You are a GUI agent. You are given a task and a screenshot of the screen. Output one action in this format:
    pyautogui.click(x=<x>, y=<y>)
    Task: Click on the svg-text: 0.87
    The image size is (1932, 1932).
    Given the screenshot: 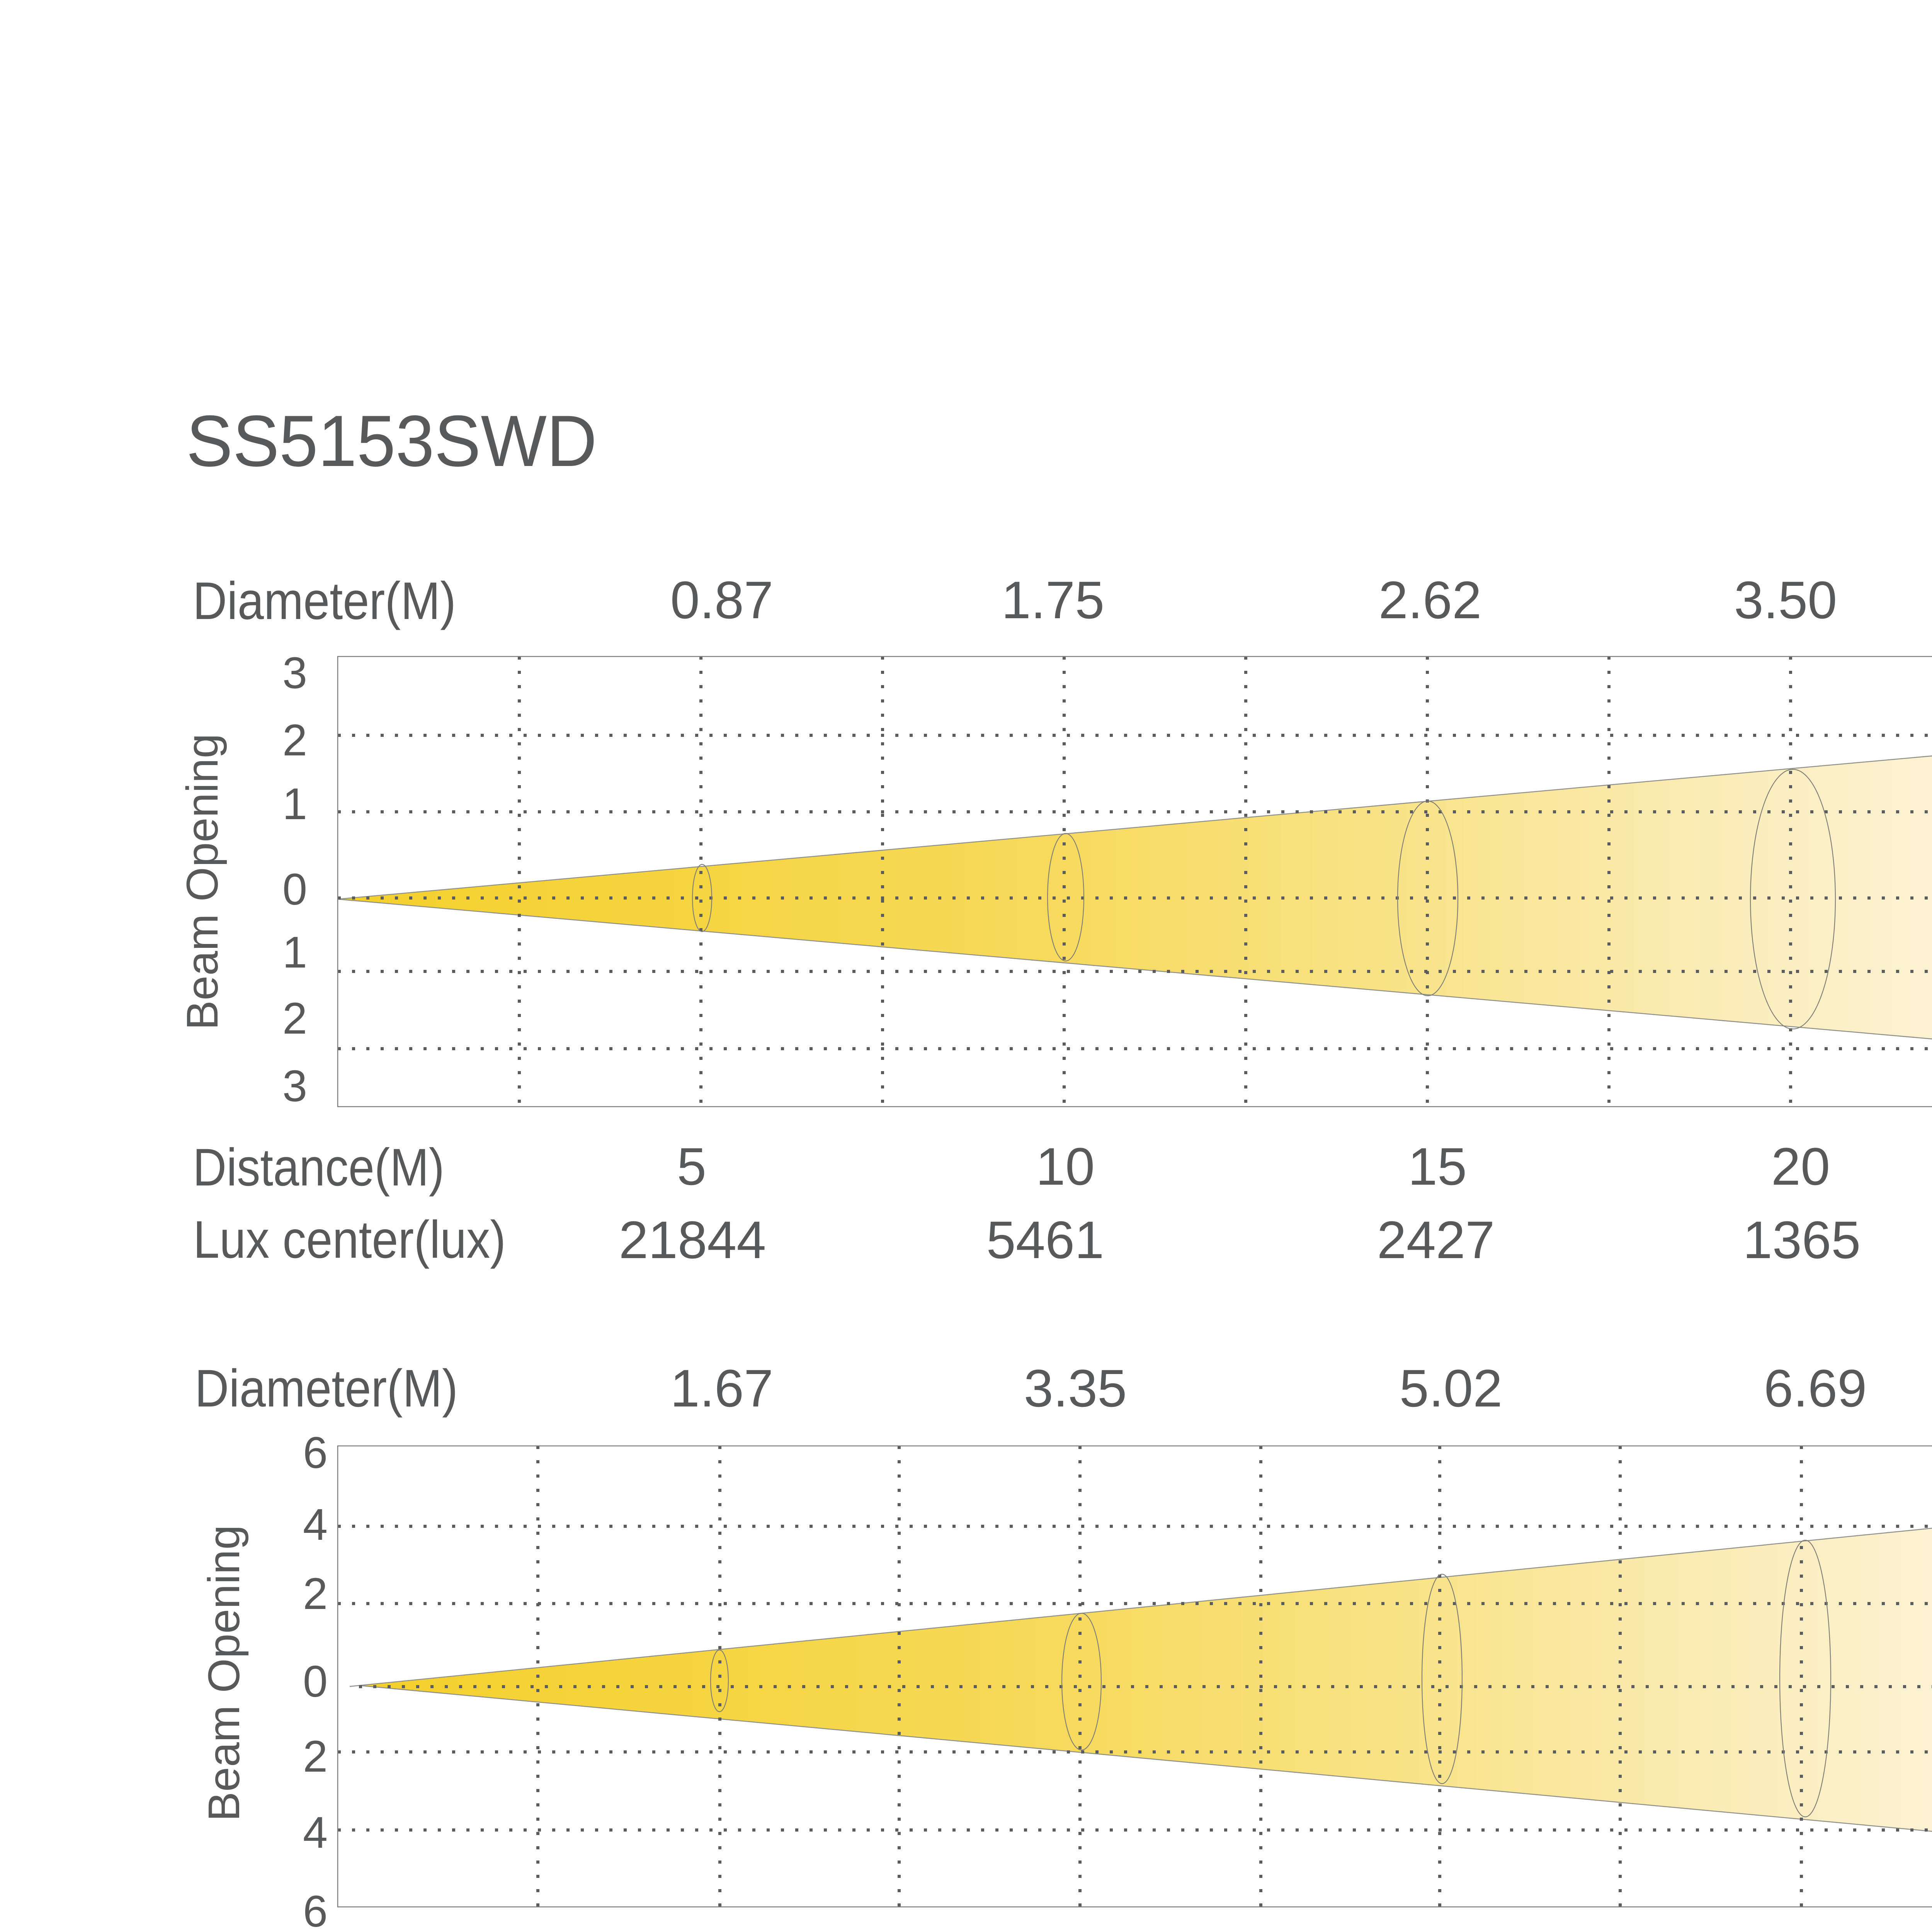 What is the action you would take?
    pyautogui.click(x=722, y=600)
    